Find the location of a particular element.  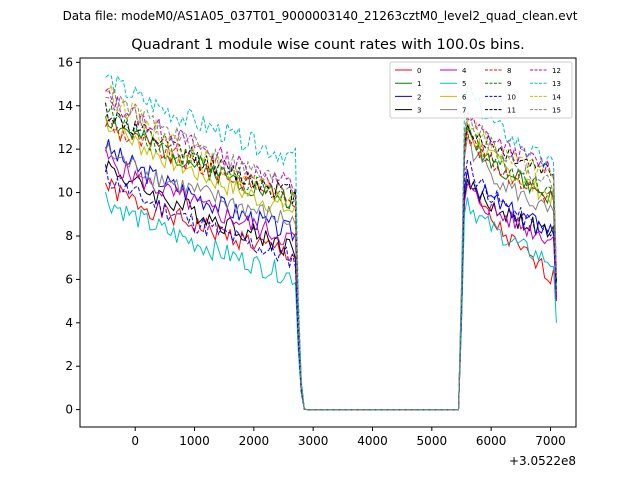

y-tick-label: 4 is located at coordinates (69, 323).